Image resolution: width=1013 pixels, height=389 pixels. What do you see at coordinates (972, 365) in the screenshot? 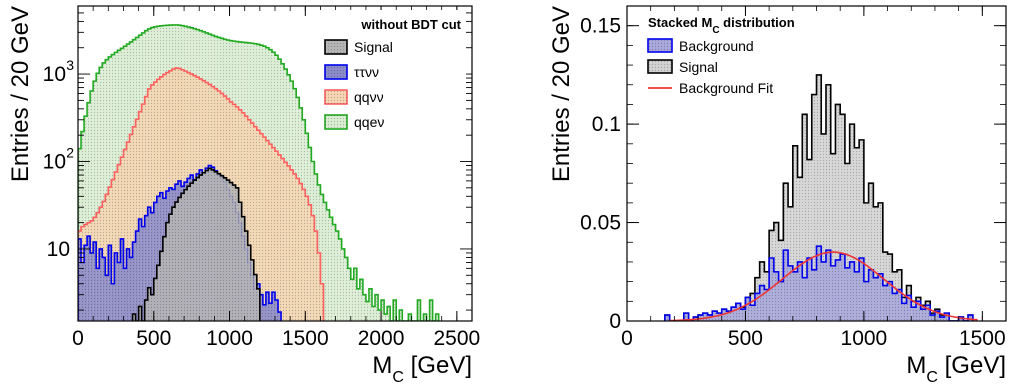
I see `x-axis-label-unit: [GeV]` at bounding box center [972, 365].